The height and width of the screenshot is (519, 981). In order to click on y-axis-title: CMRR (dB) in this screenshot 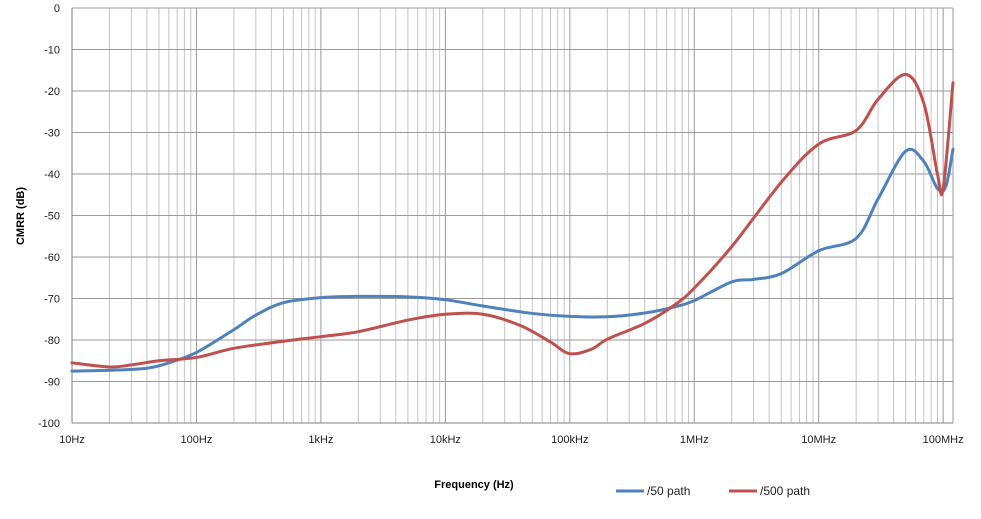, I will do `click(21, 216)`.